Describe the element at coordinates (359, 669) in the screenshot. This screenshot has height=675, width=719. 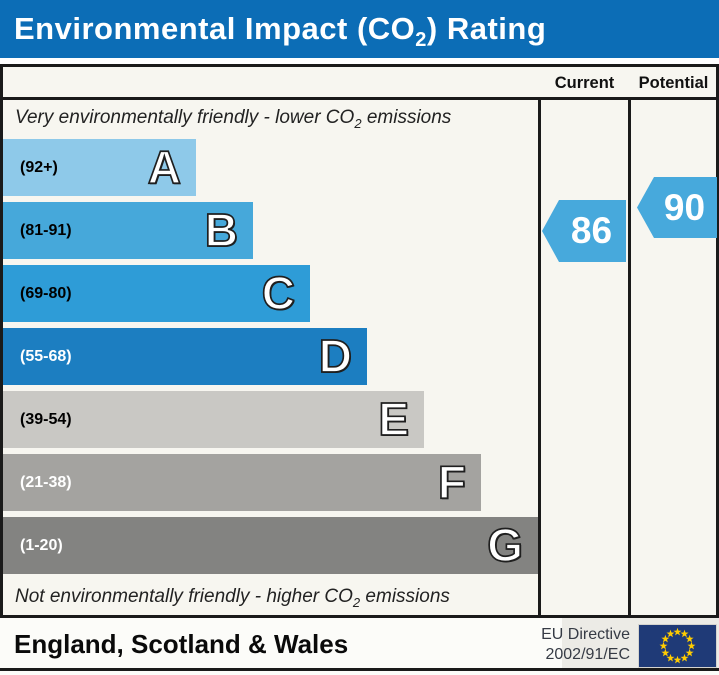
I see `footer-border` at that location.